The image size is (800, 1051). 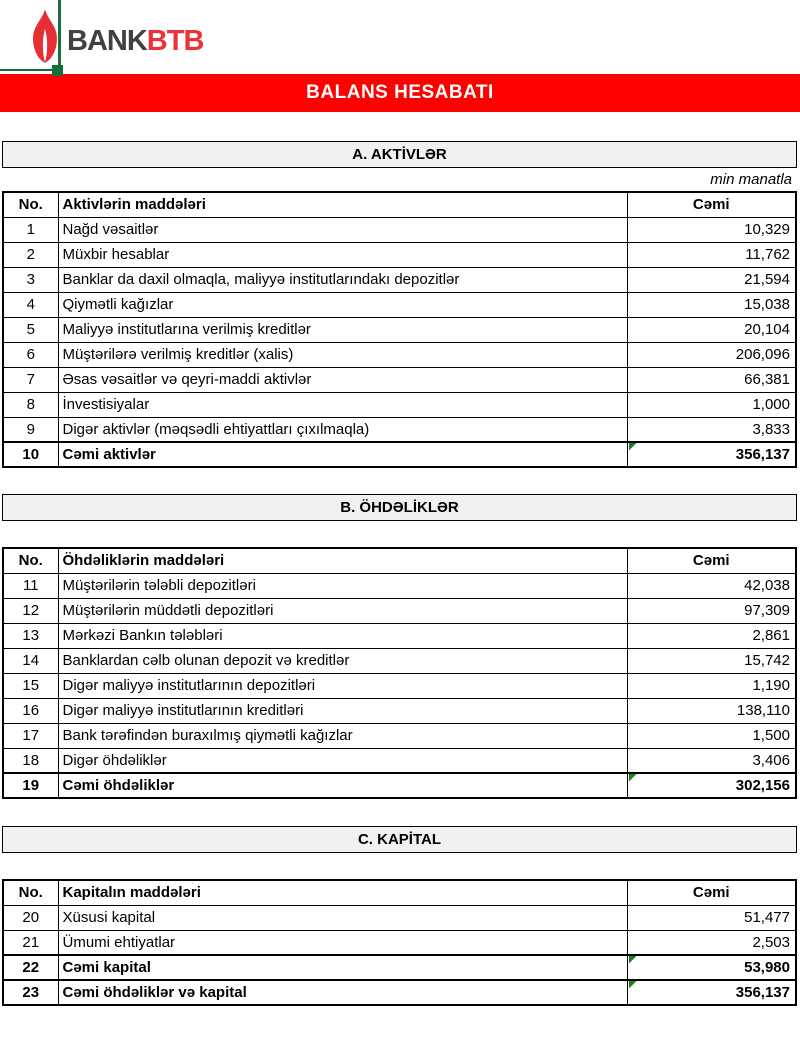 What do you see at coordinates (711, 785) in the screenshot?
I see `row-value: 302,156` at bounding box center [711, 785].